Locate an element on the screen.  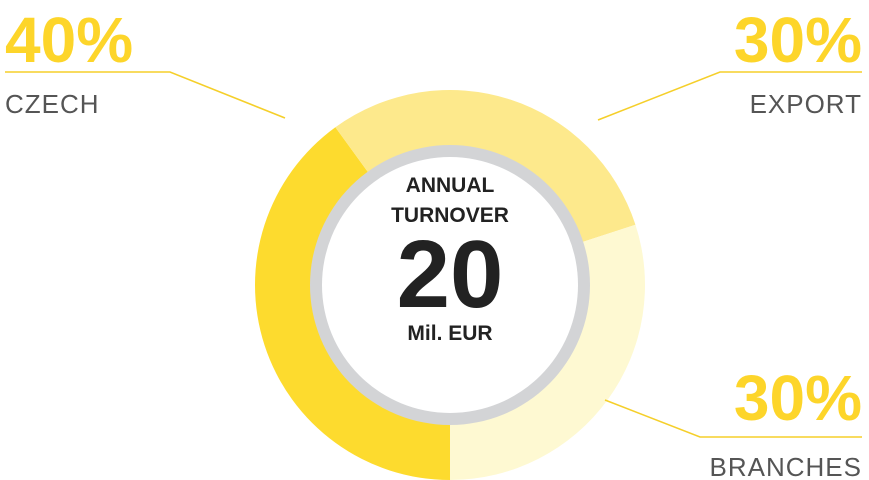
center-line: TURNOVER is located at coordinates (450, 215).